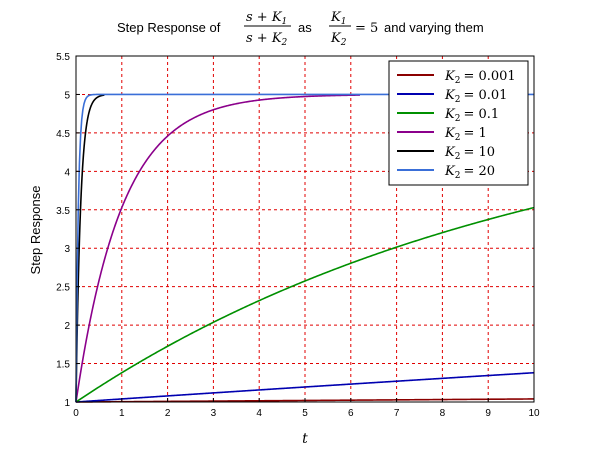 The height and width of the screenshot is (460, 610). Describe the element at coordinates (305, 439) in the screenshot. I see `x-axis-label: t` at that location.